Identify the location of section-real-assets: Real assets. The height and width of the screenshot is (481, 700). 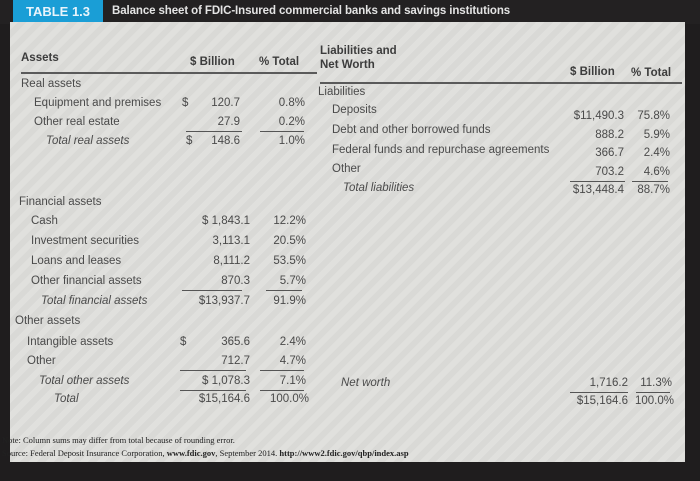
(51, 84).